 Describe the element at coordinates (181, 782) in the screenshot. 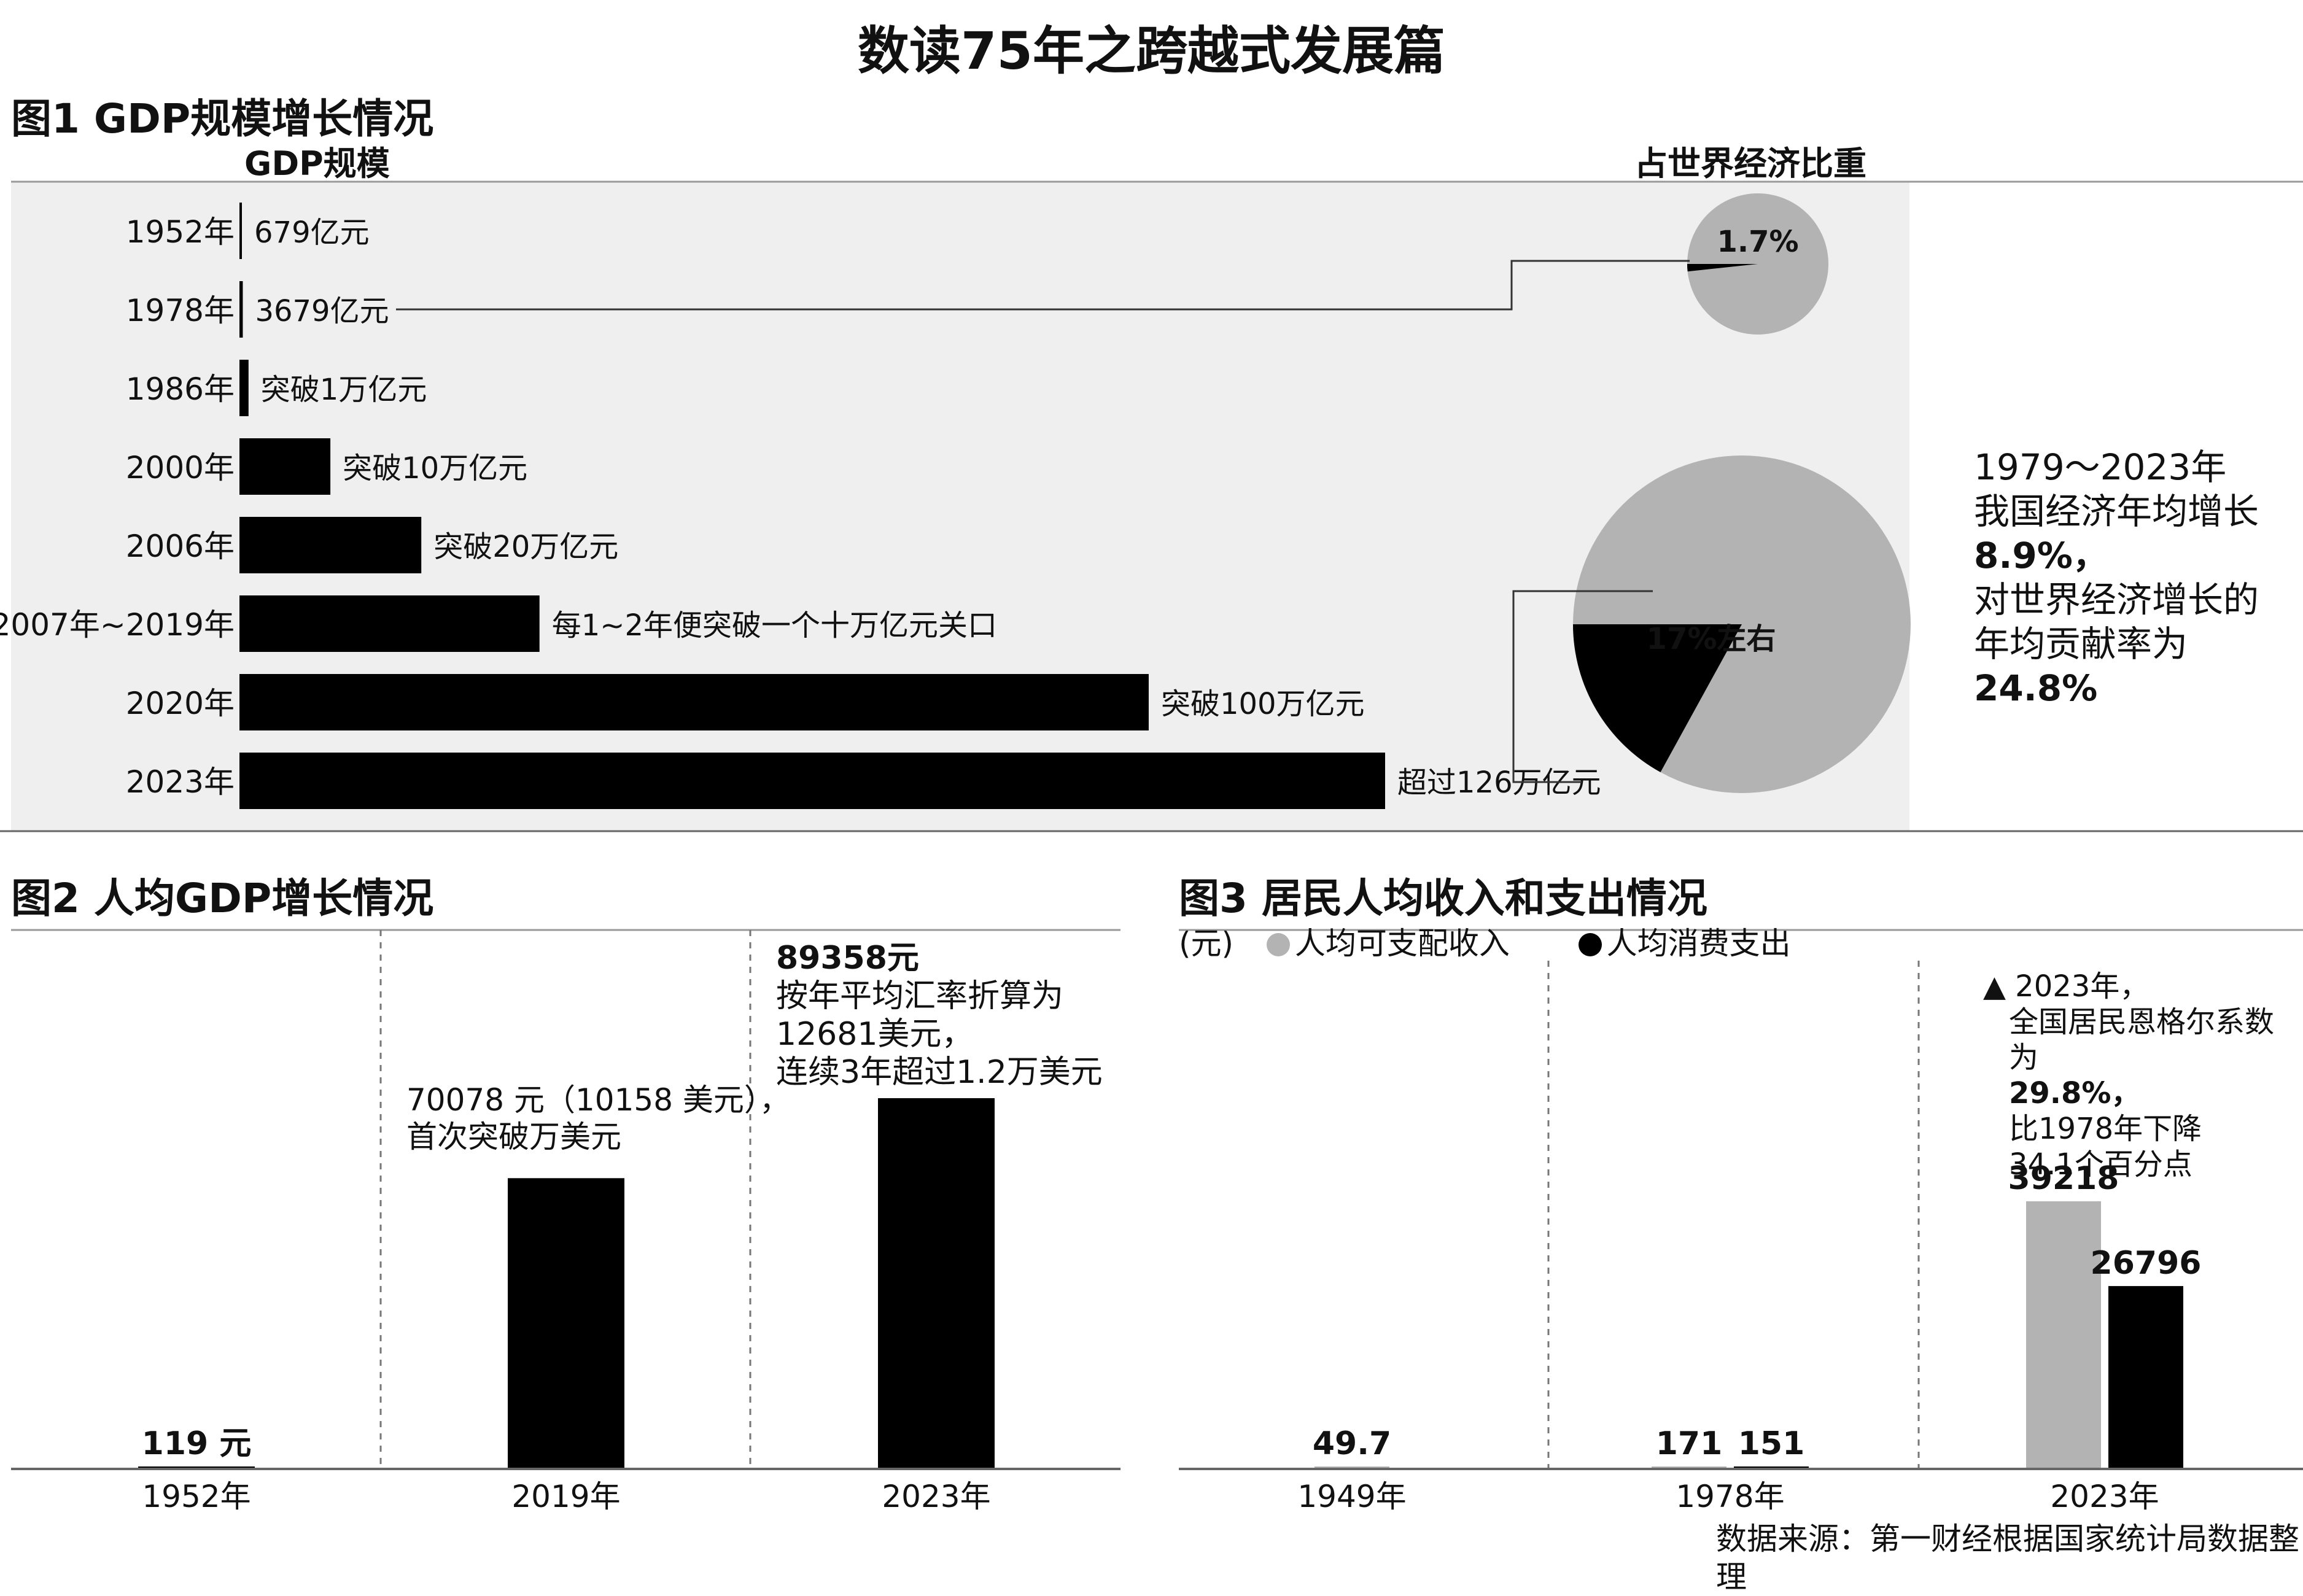

I see `gdp-year-label: 2023年` at that location.